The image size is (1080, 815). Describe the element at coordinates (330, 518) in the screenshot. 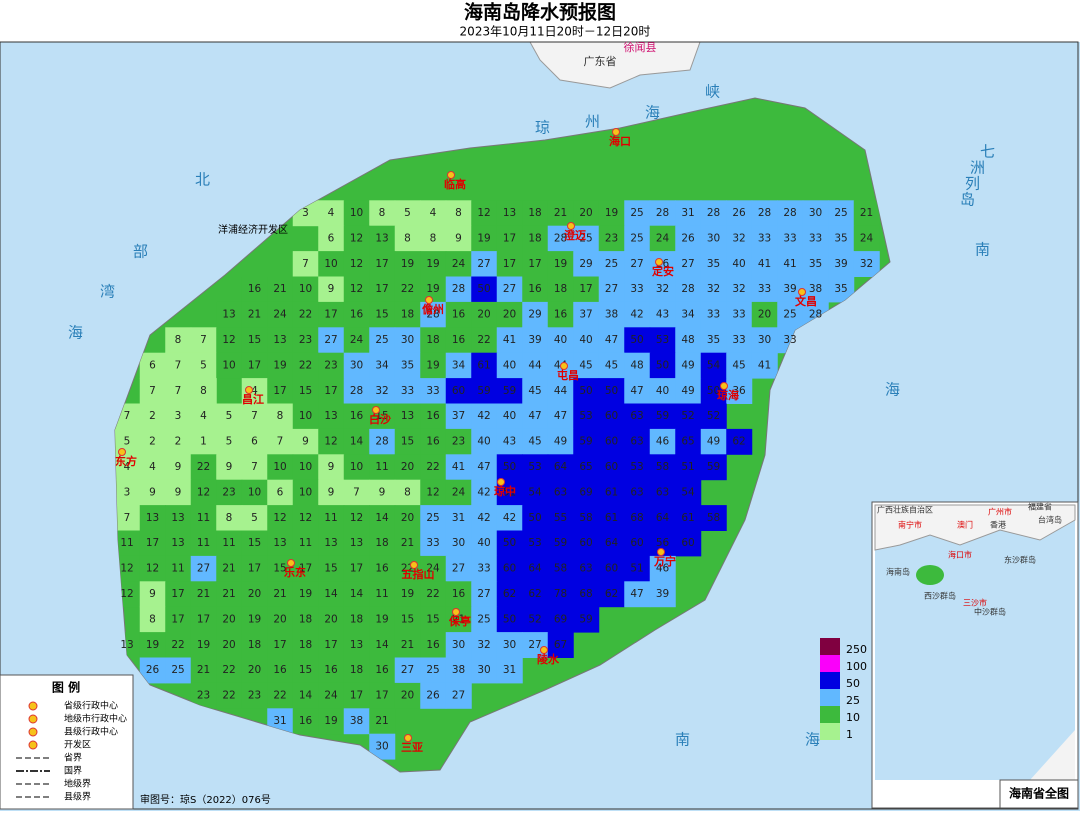

I see `grid-value: 11` at that location.